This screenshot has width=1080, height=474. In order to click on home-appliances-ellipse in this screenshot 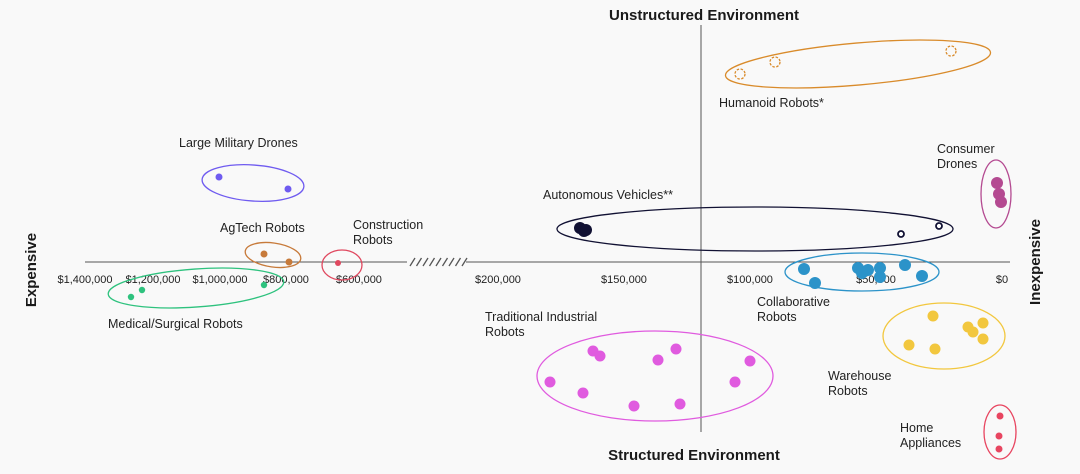, I will do `click(1000, 432)`.